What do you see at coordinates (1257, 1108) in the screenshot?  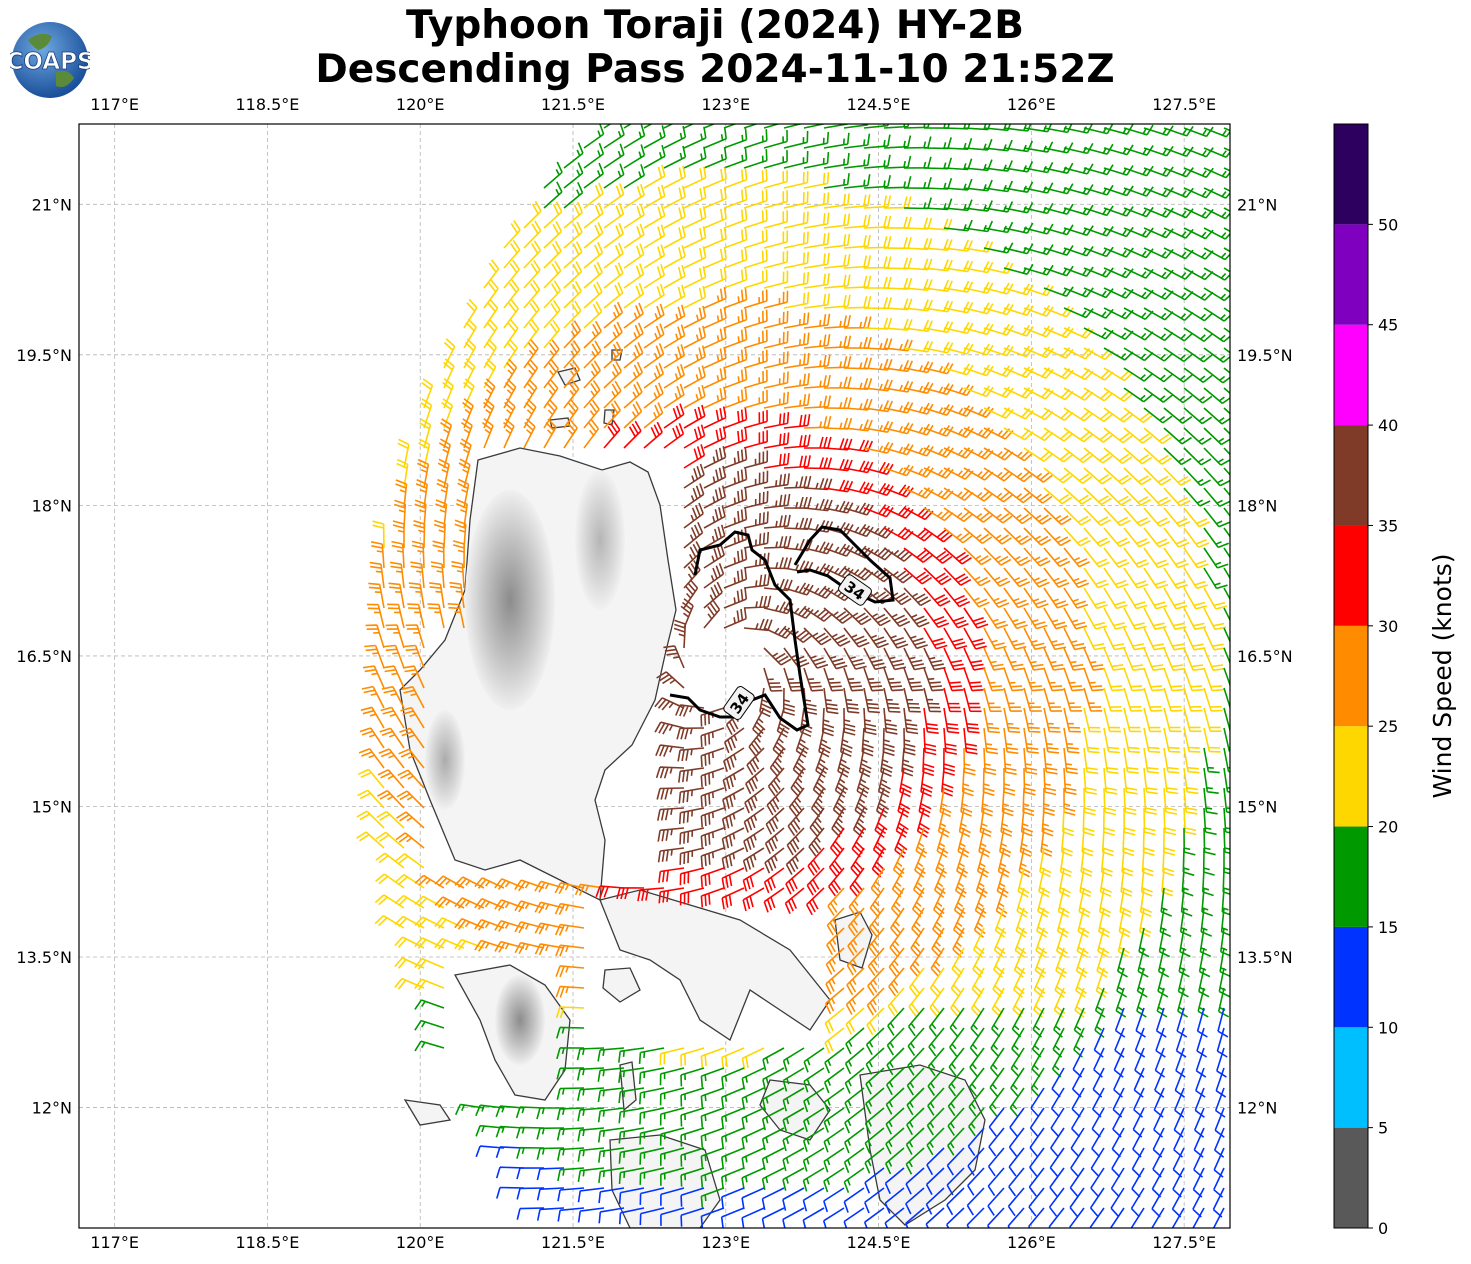 I see `lat-tick-label-right: 12°N` at bounding box center [1257, 1108].